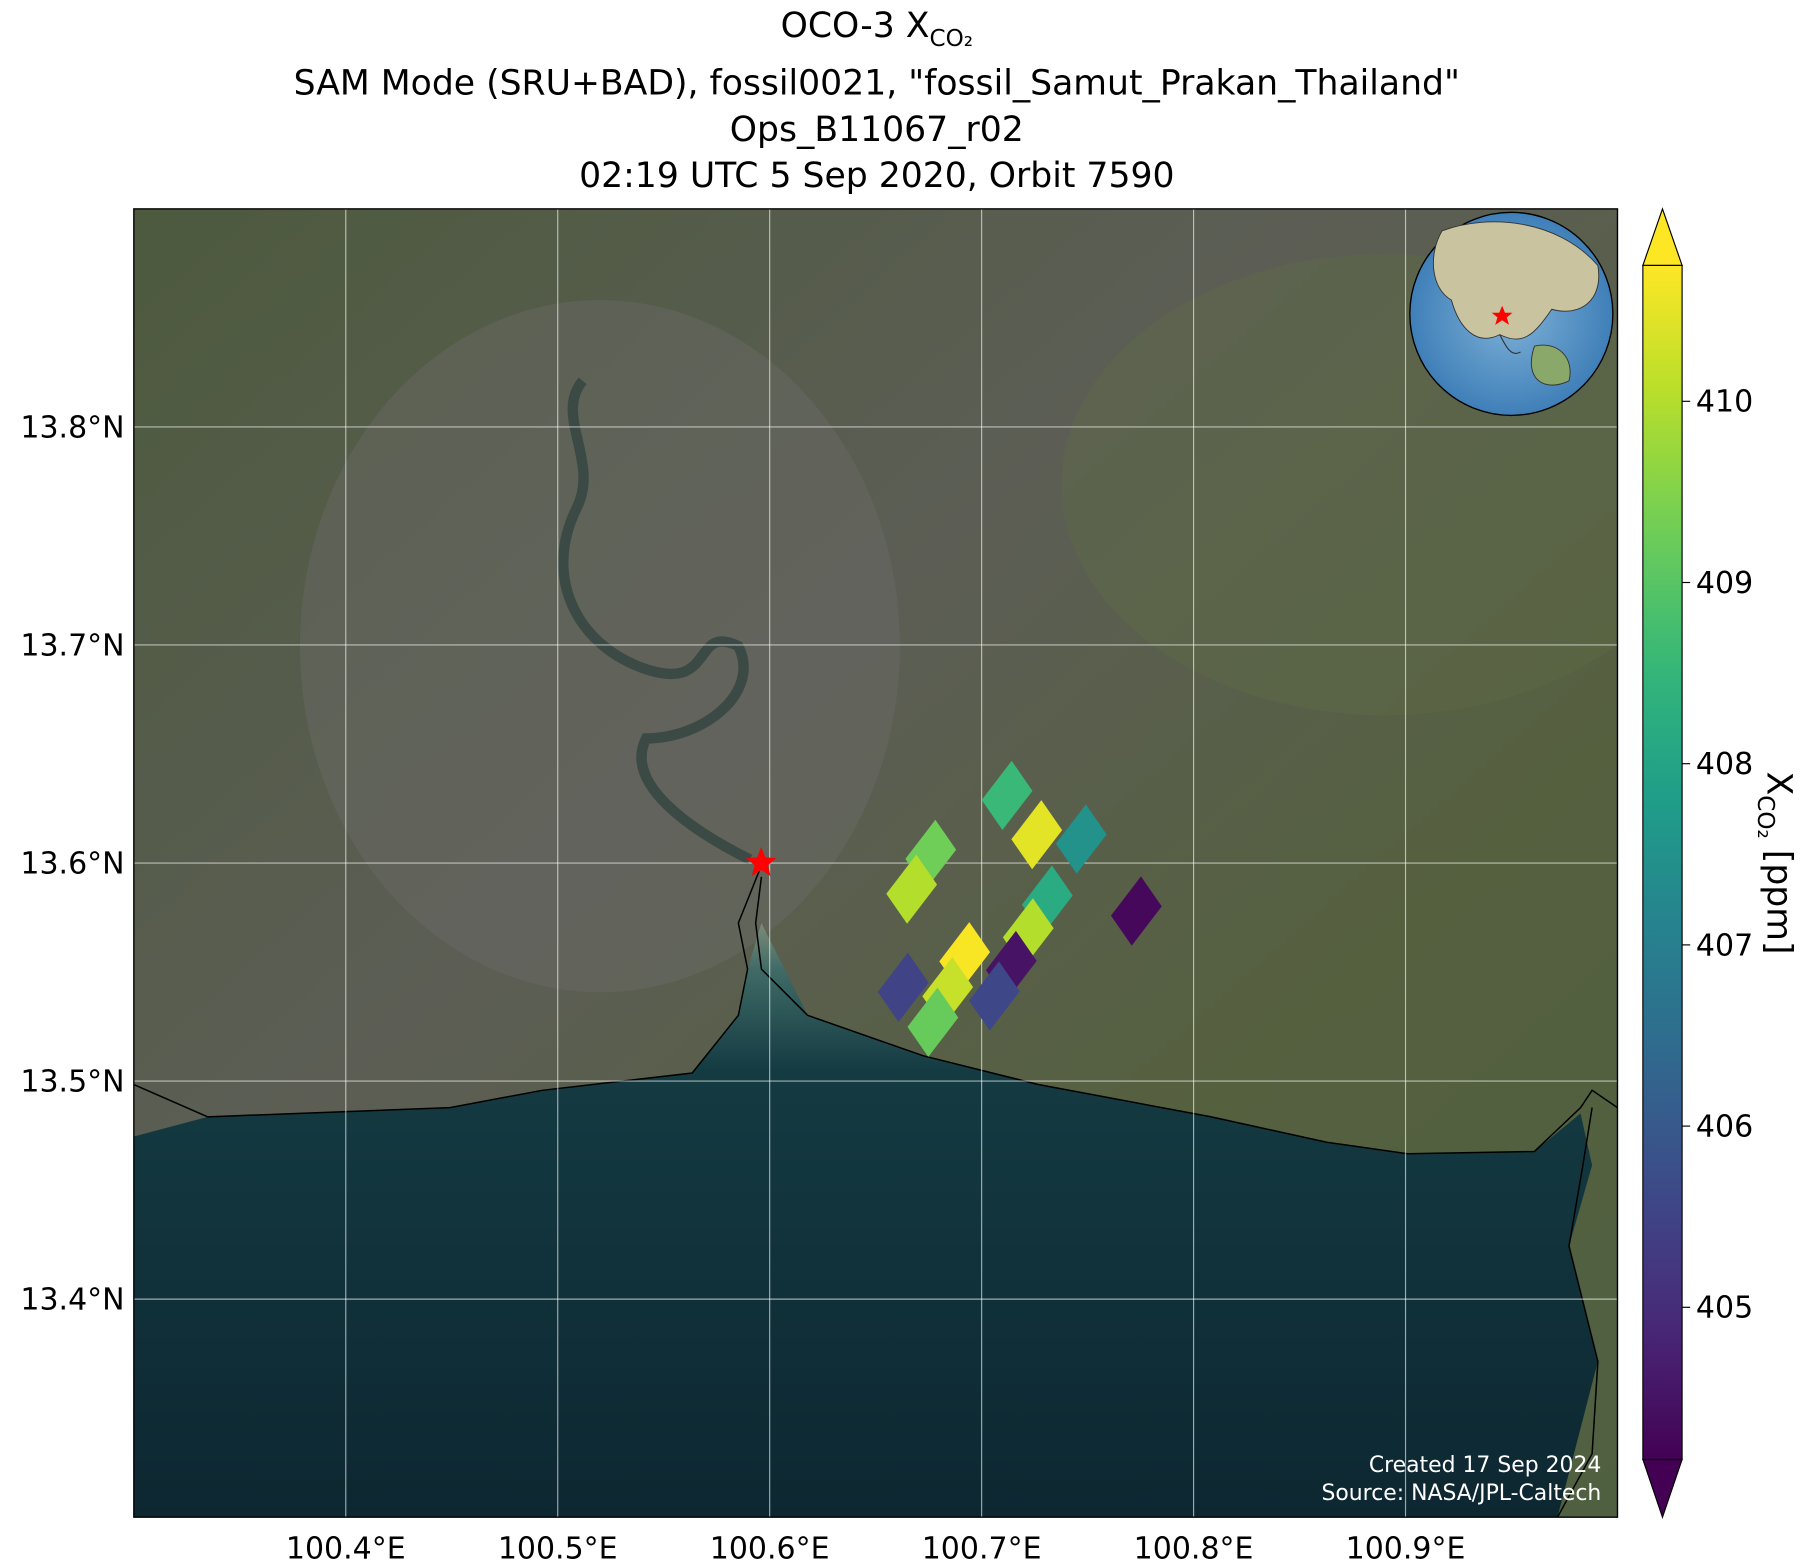 This screenshot has height=1568, width=1809. Describe the element at coordinates (855, 26) in the screenshot. I see `title-main: OCO-3 X` at that location.